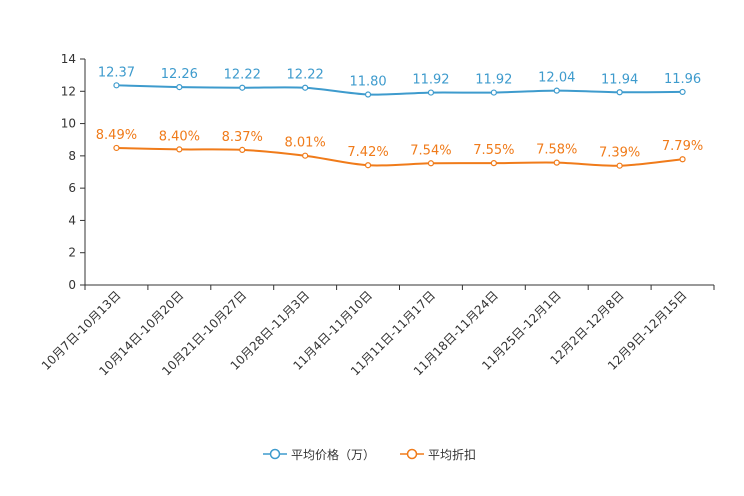  I want to click on data-label: 7.55%, so click(493, 150).